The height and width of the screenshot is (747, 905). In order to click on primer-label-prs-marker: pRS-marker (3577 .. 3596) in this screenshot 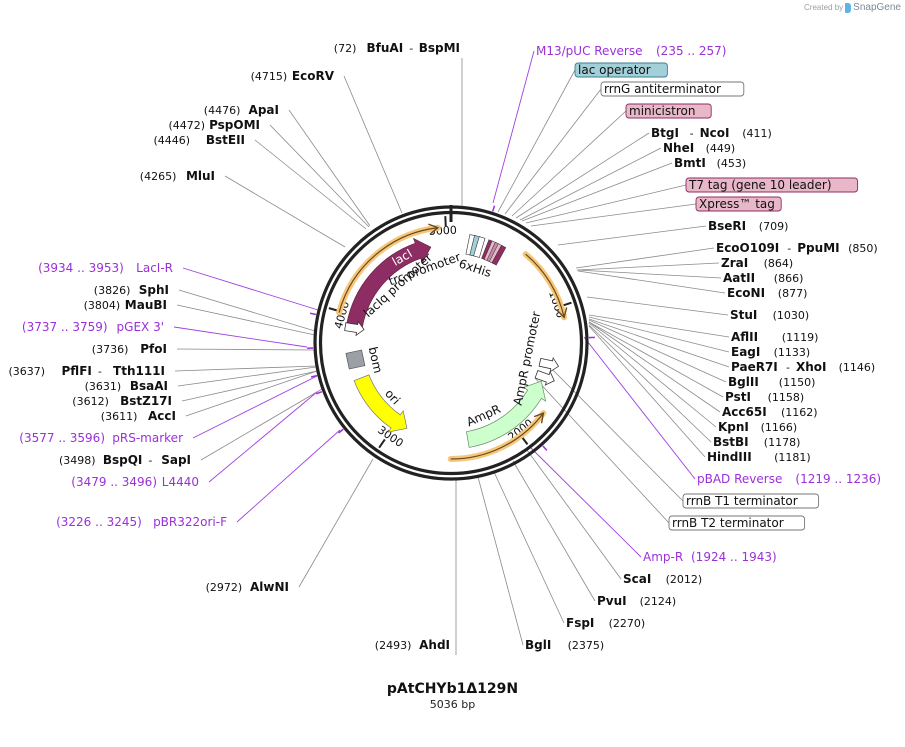, I will do `click(101, 438)`.